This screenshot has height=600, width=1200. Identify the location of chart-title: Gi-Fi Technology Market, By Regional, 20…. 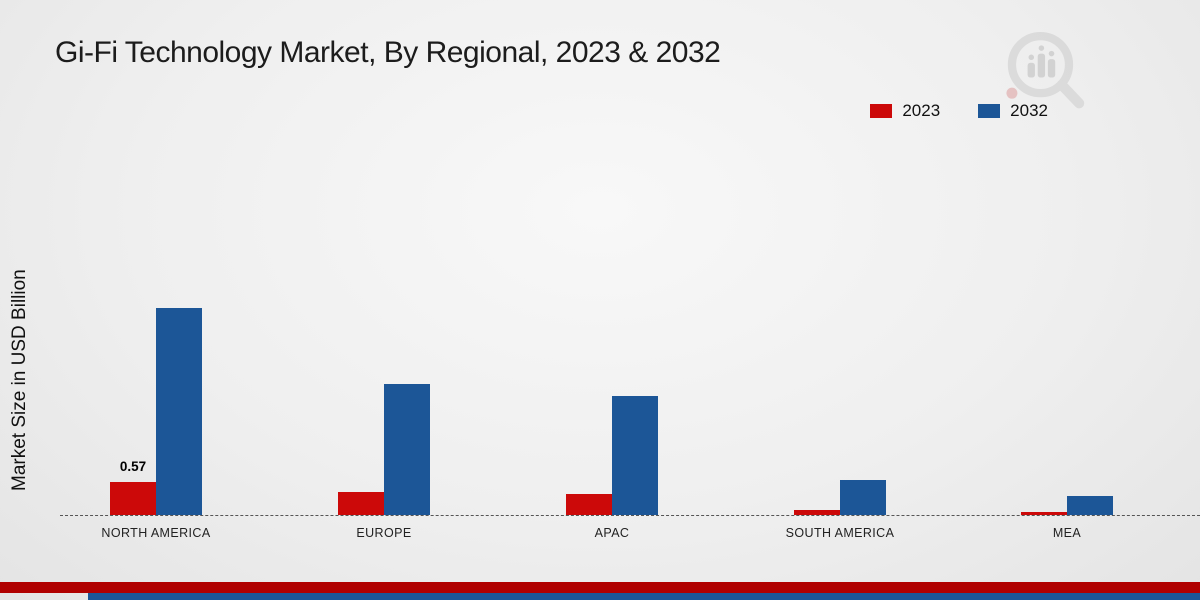
(388, 52).